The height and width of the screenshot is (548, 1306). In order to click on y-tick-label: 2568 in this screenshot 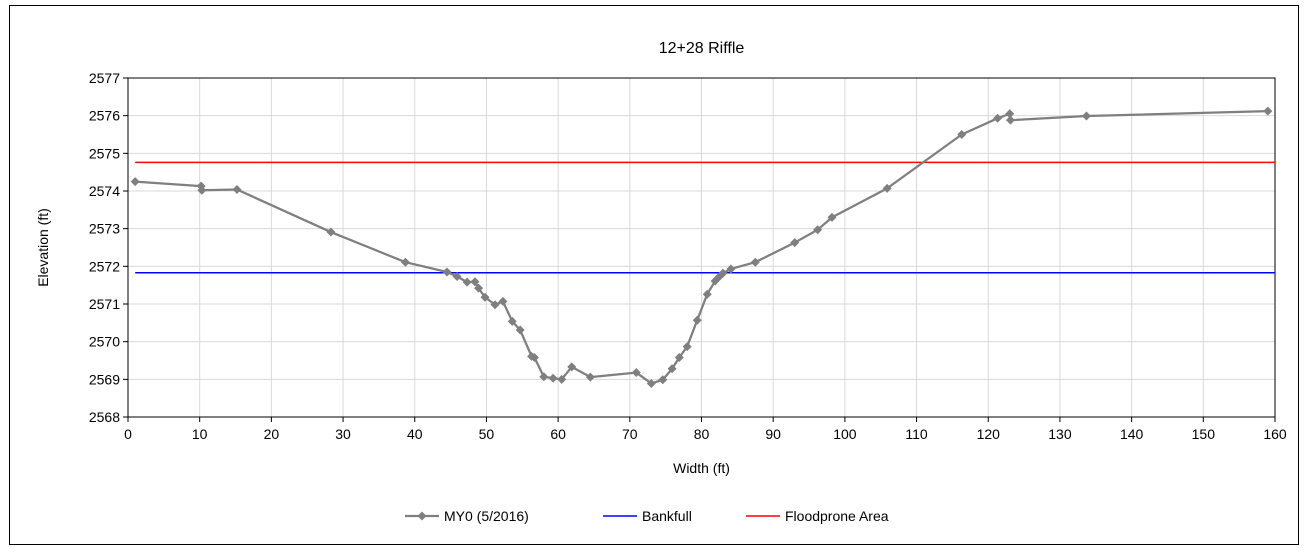, I will do `click(104, 417)`.